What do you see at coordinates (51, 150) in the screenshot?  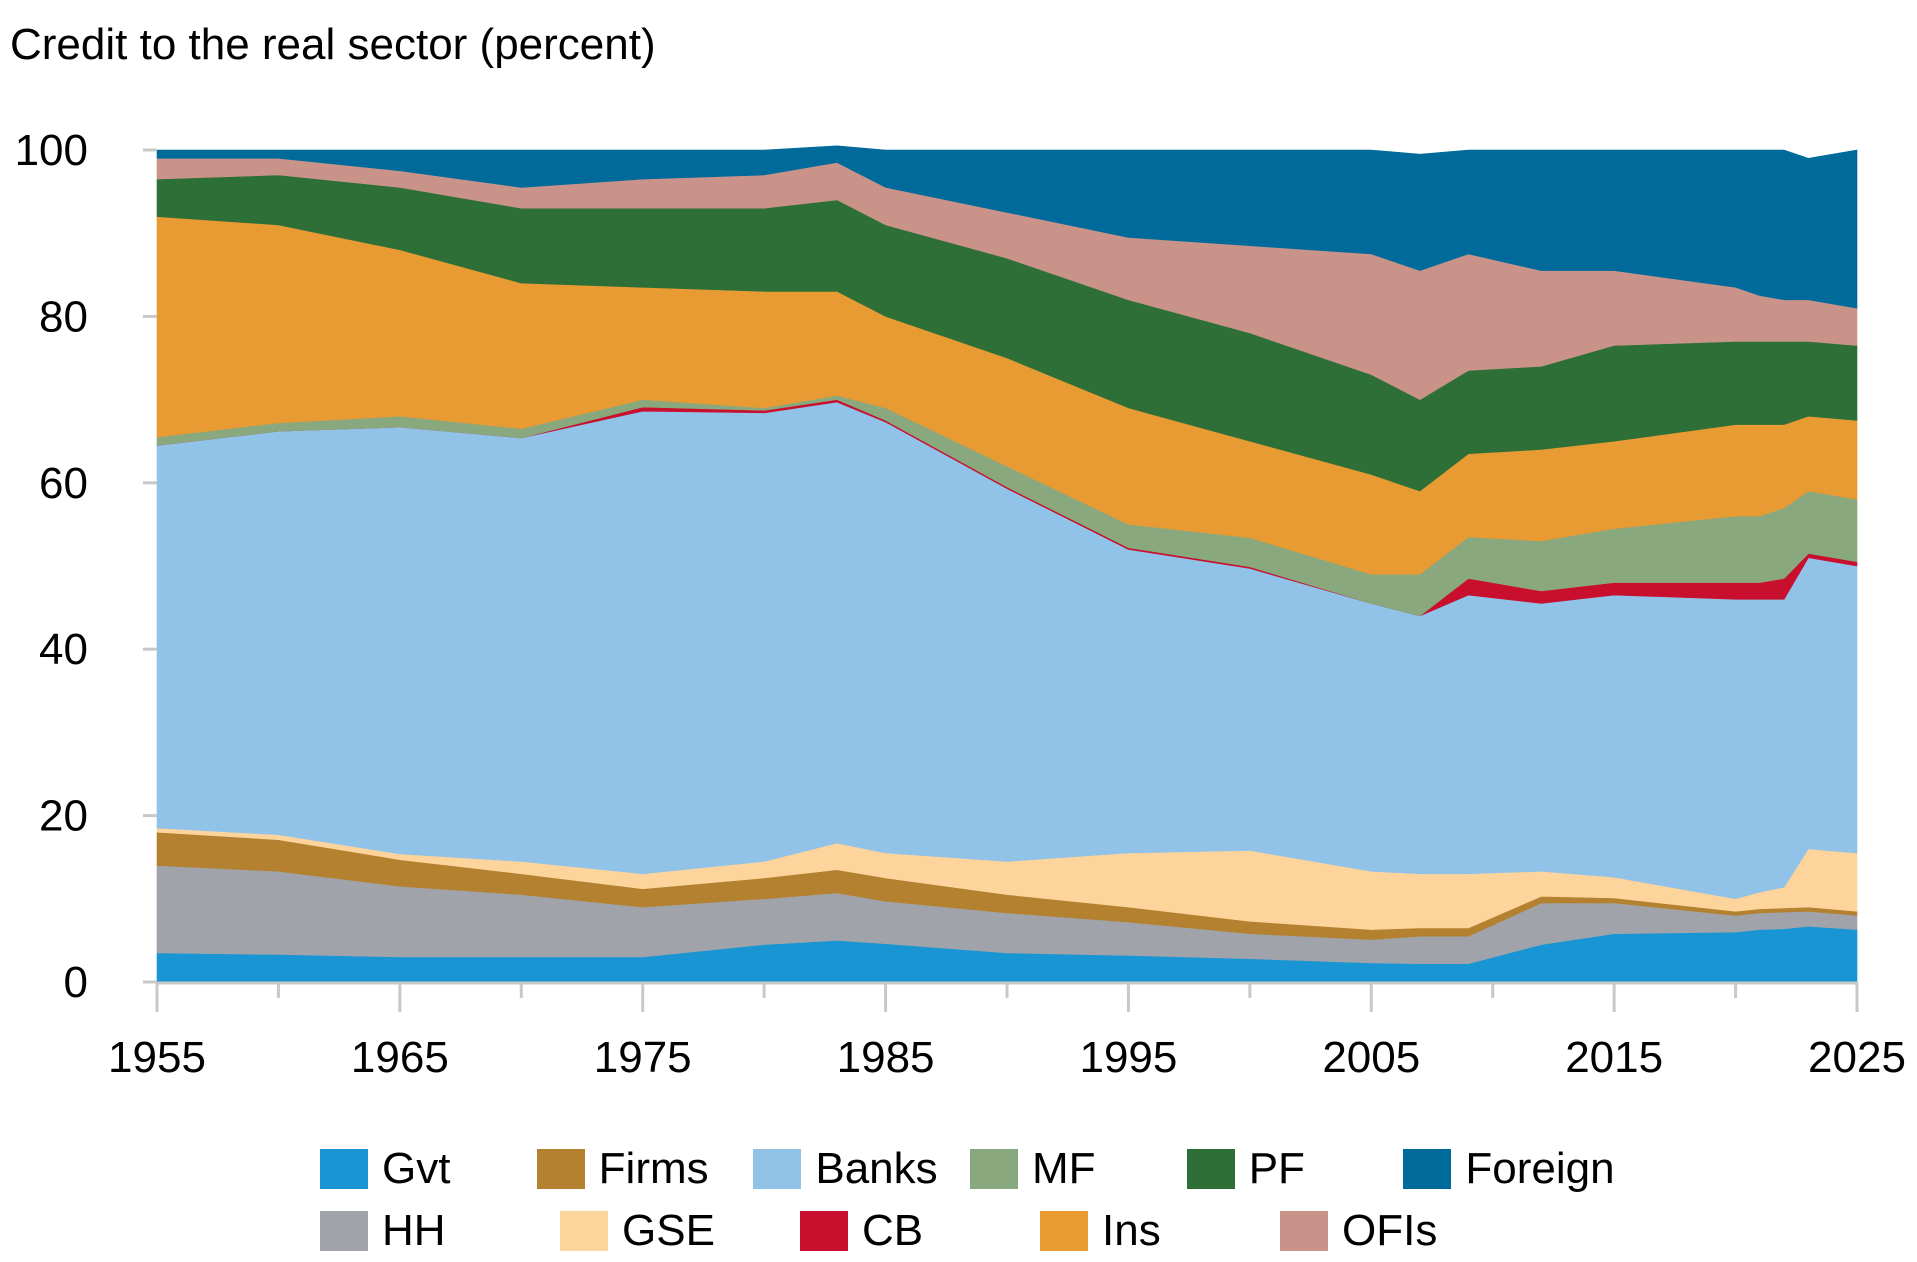 I see `y-tick-label: 100` at bounding box center [51, 150].